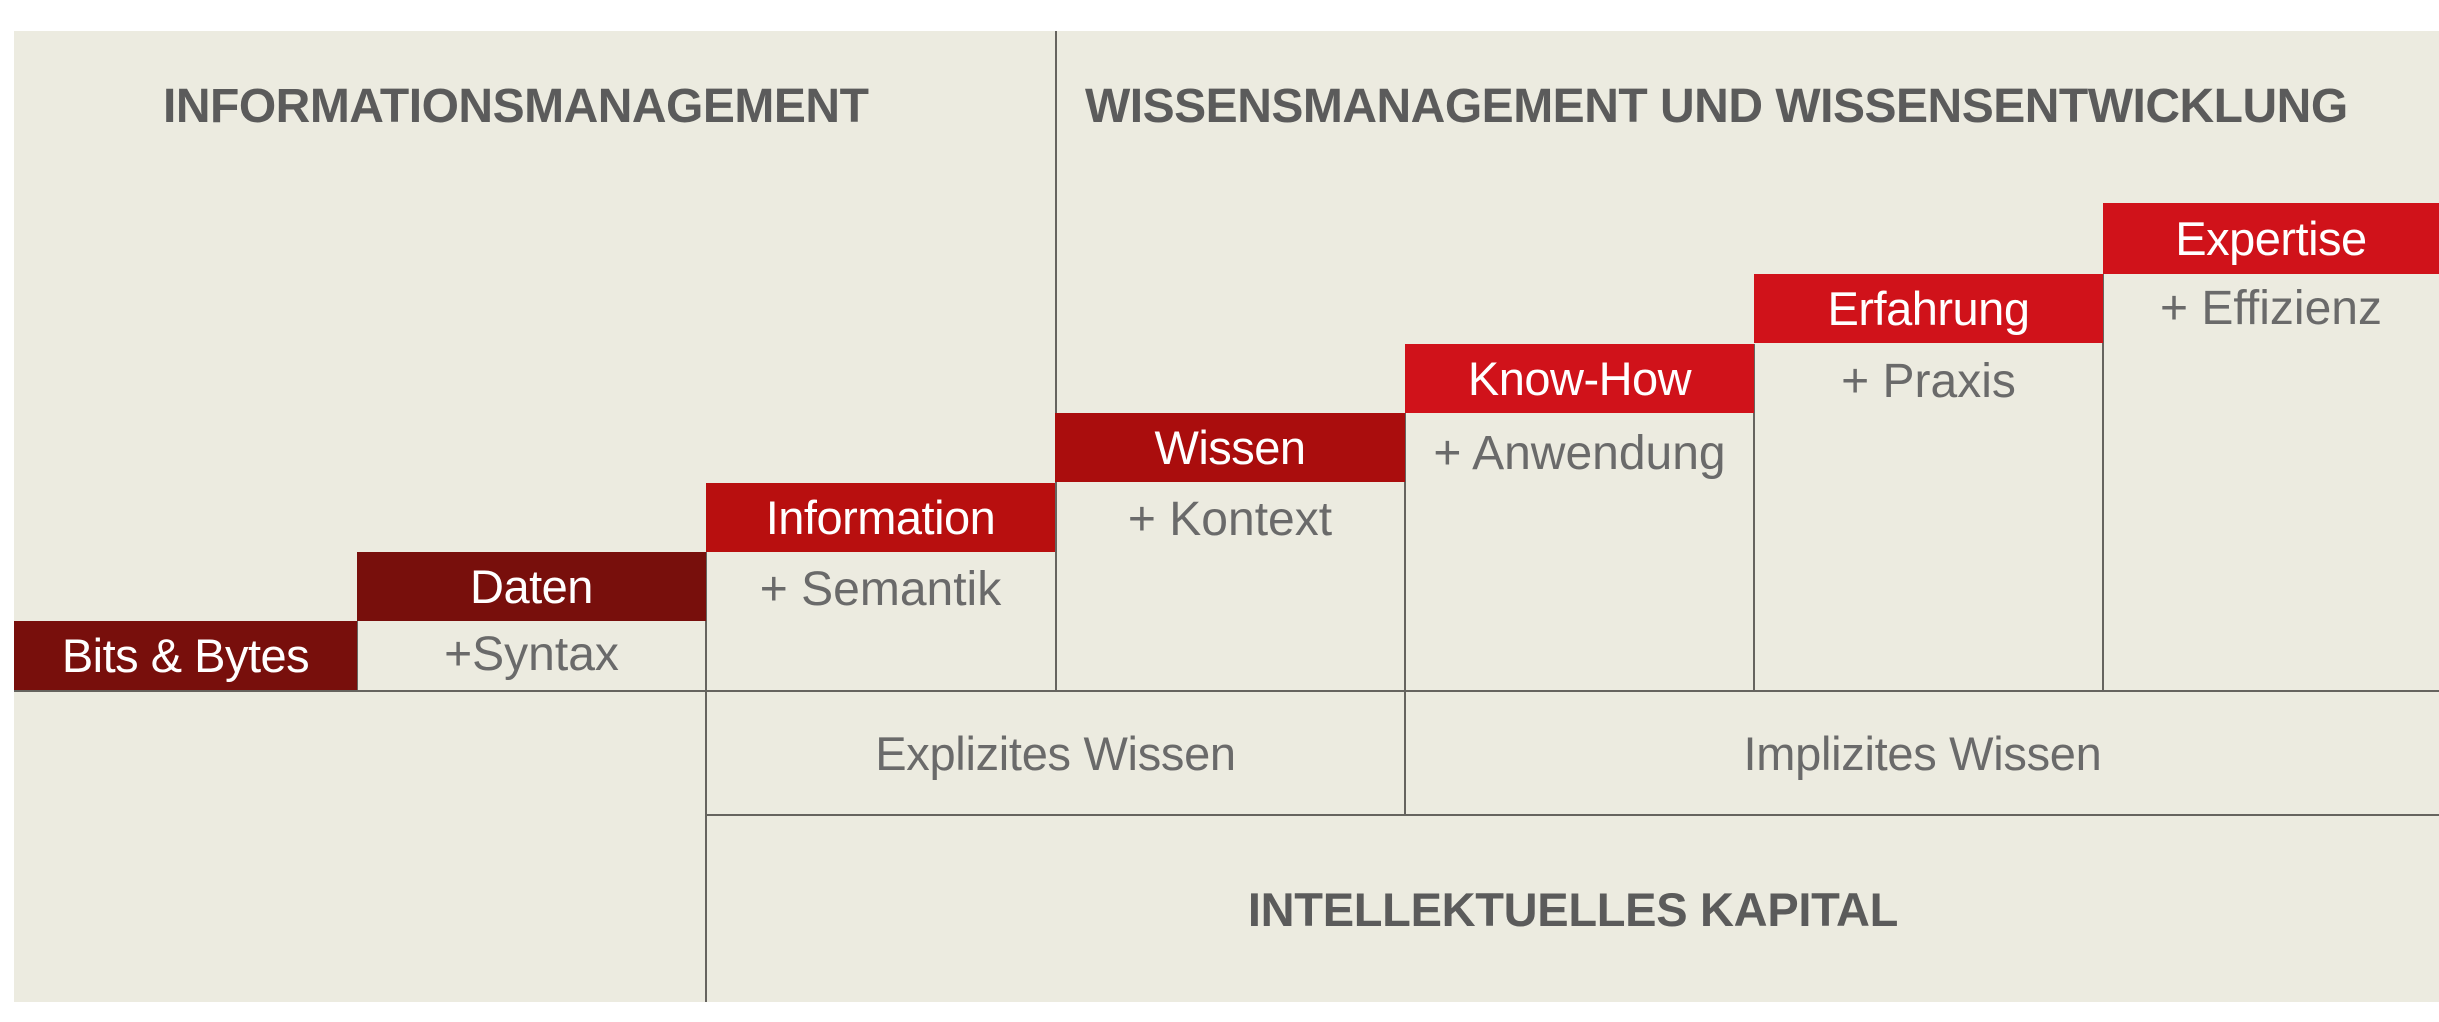  Describe the element at coordinates (2271, 238) in the screenshot. I see `stair-expertise: Expertise` at that location.